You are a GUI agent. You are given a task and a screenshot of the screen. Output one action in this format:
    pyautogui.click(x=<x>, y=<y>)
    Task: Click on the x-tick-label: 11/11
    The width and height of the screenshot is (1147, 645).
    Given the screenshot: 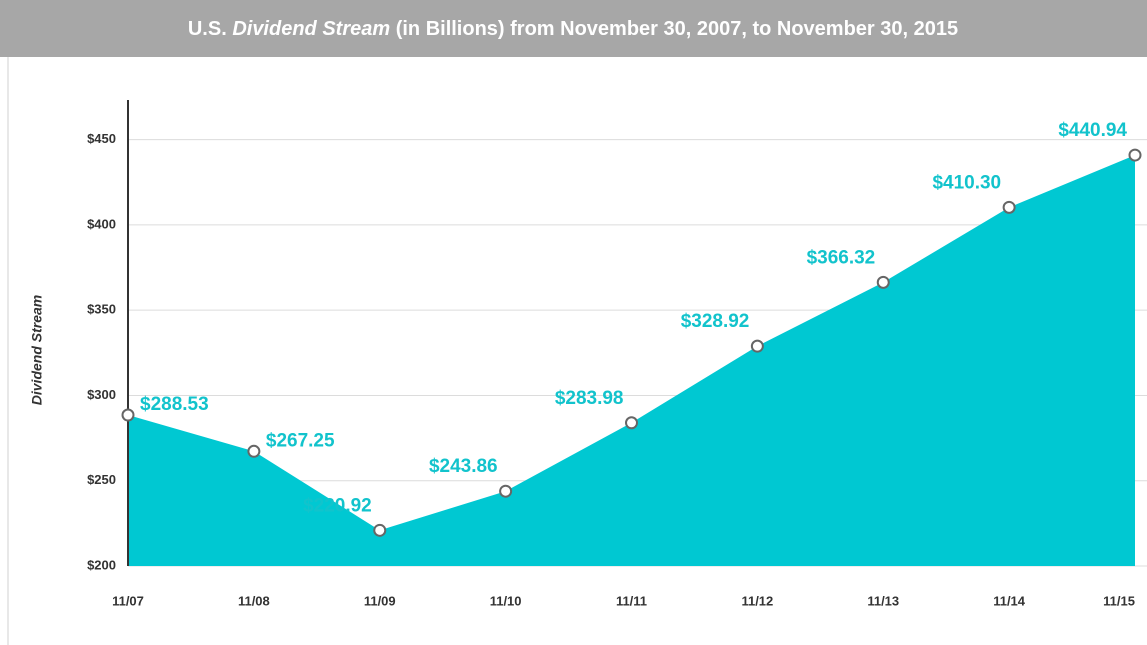 What is the action you would take?
    pyautogui.click(x=631, y=600)
    